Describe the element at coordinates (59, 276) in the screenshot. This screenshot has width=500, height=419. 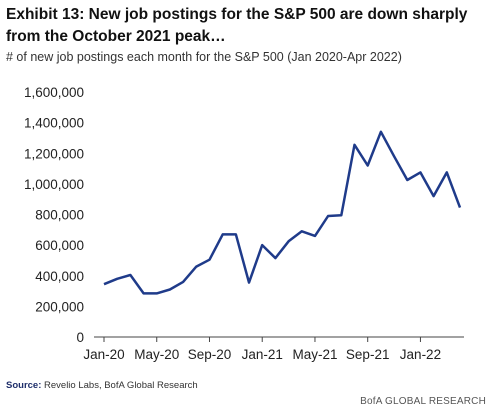
I see `y-tick-label: 400,000` at that location.